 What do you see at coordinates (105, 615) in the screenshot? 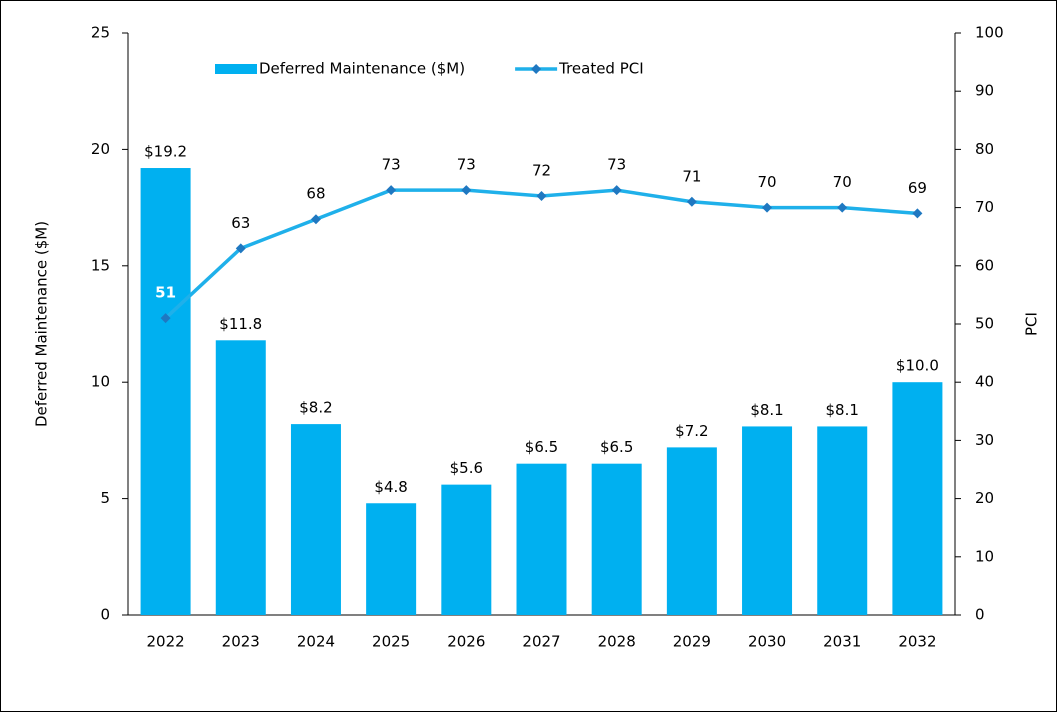
I see `y-tick-label: 0` at bounding box center [105, 615].